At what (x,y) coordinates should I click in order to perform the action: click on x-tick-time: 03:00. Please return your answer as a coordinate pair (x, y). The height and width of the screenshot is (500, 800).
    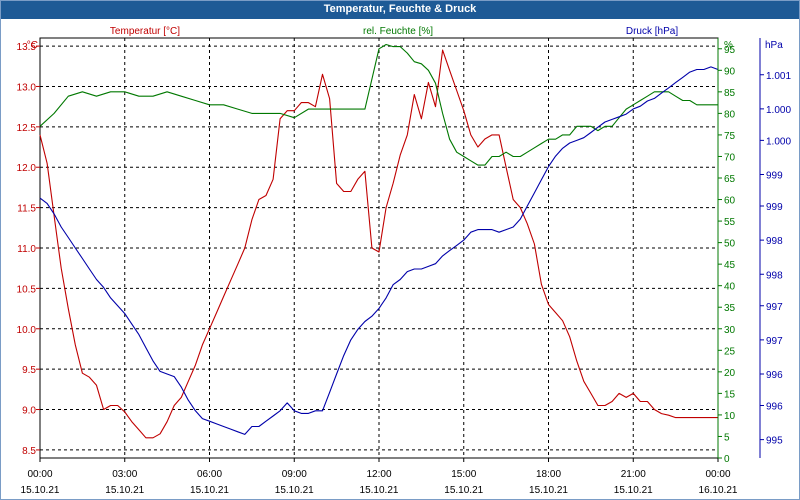
    Looking at the image, I should click on (124, 474).